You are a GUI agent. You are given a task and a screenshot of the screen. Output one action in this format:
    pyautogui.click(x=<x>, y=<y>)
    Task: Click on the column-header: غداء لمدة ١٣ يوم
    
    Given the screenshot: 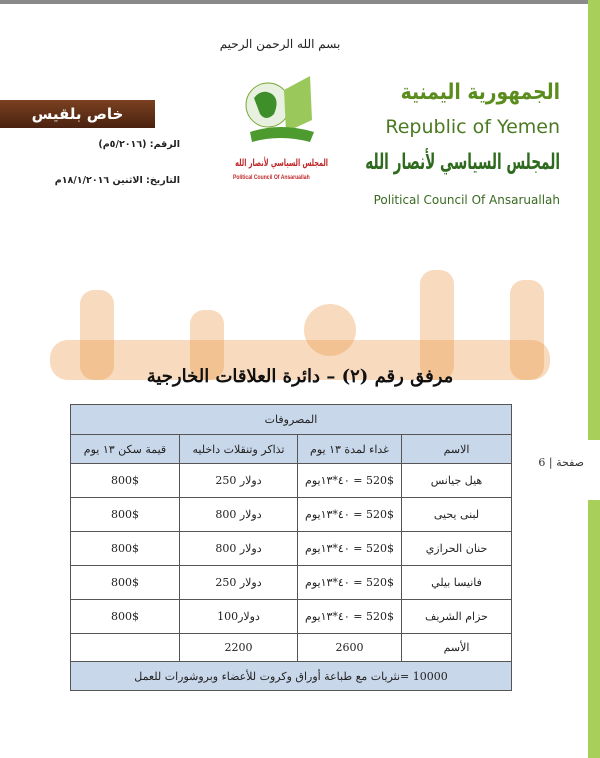 What is the action you would take?
    pyautogui.click(x=349, y=449)
    